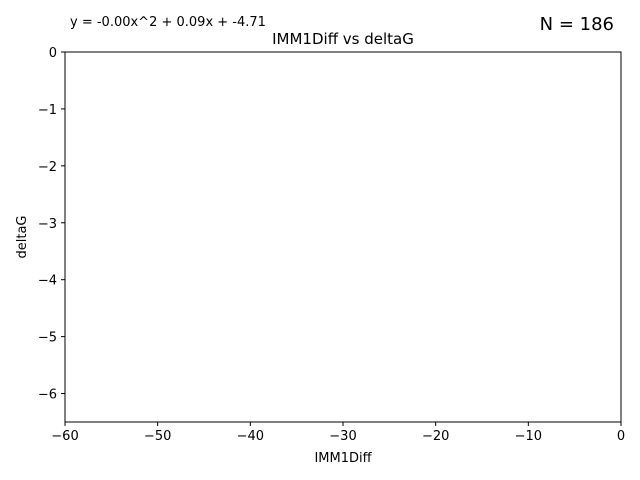  Describe the element at coordinates (47, 110) in the screenshot. I see `y-tick-label: −1` at that location.